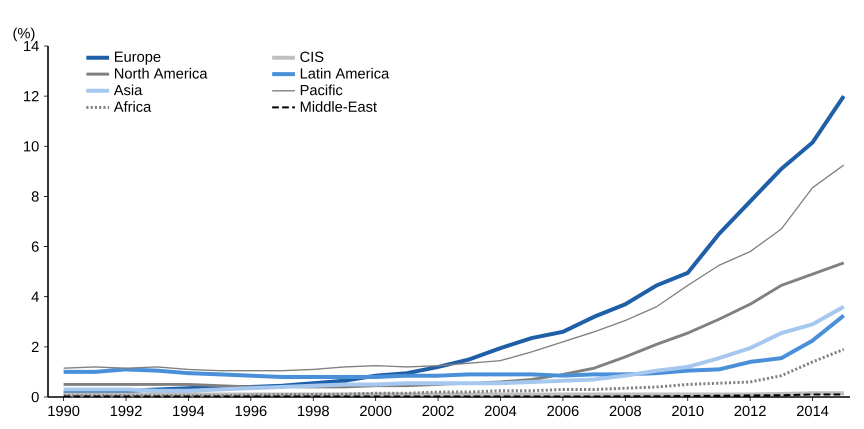  I want to click on y-tick-label: 4, so click(35, 297).